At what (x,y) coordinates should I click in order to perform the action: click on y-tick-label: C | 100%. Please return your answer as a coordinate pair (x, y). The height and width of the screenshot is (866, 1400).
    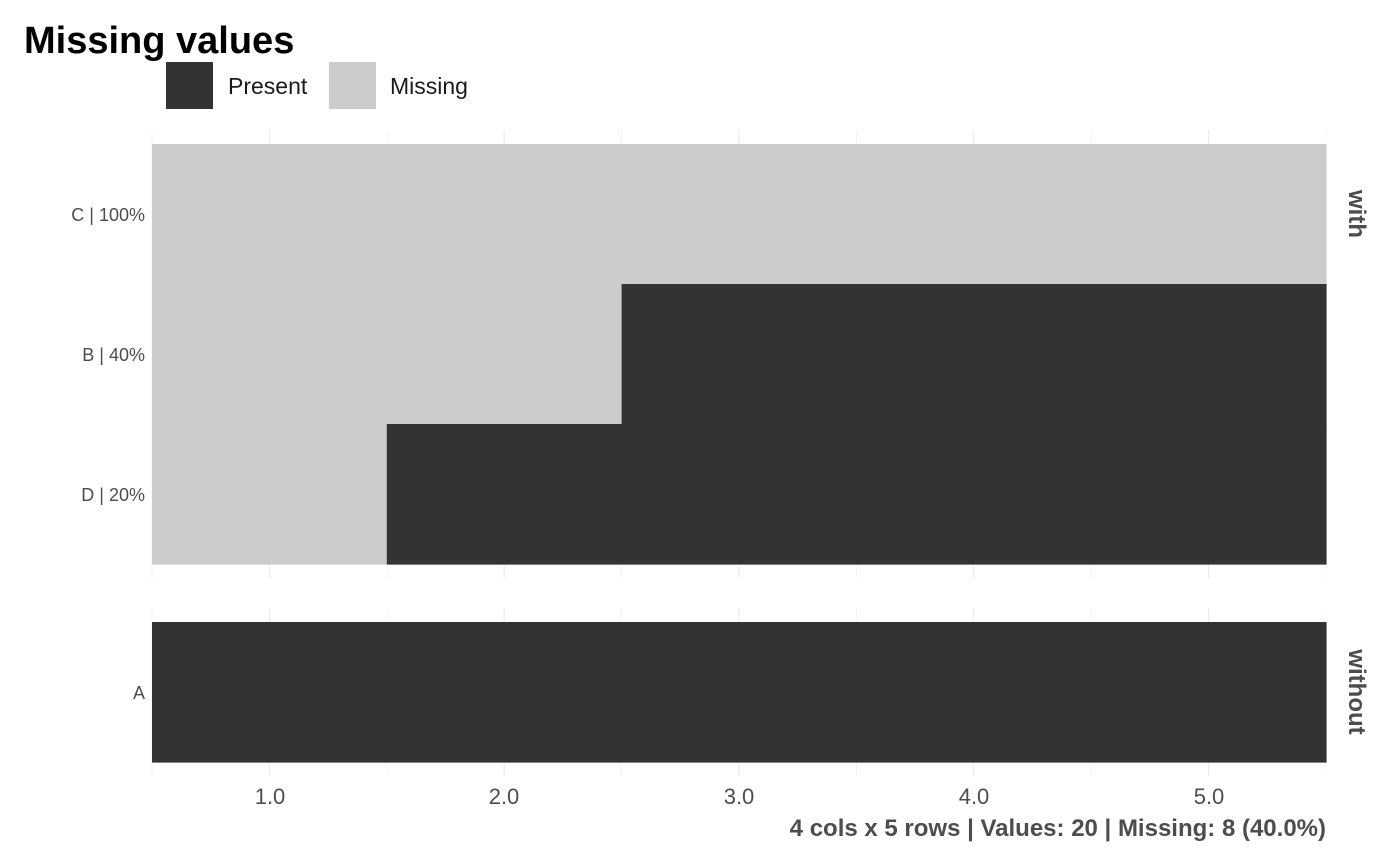
    Looking at the image, I should click on (108, 215).